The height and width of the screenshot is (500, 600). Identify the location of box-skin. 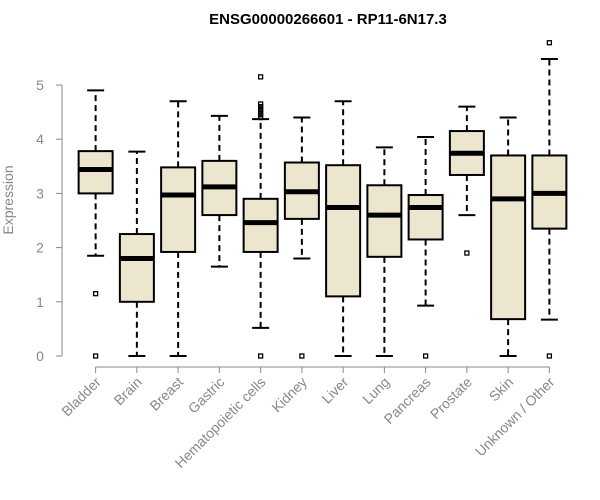
(508, 236).